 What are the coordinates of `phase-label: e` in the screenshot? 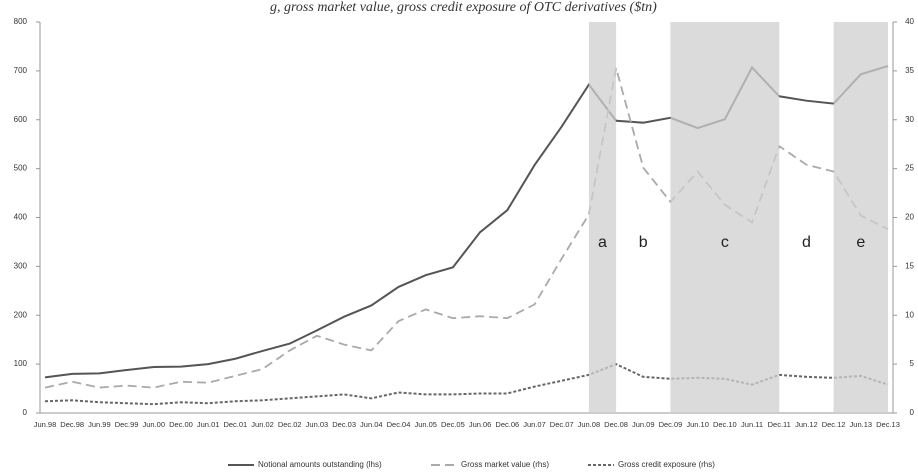 It's located at (860, 242).